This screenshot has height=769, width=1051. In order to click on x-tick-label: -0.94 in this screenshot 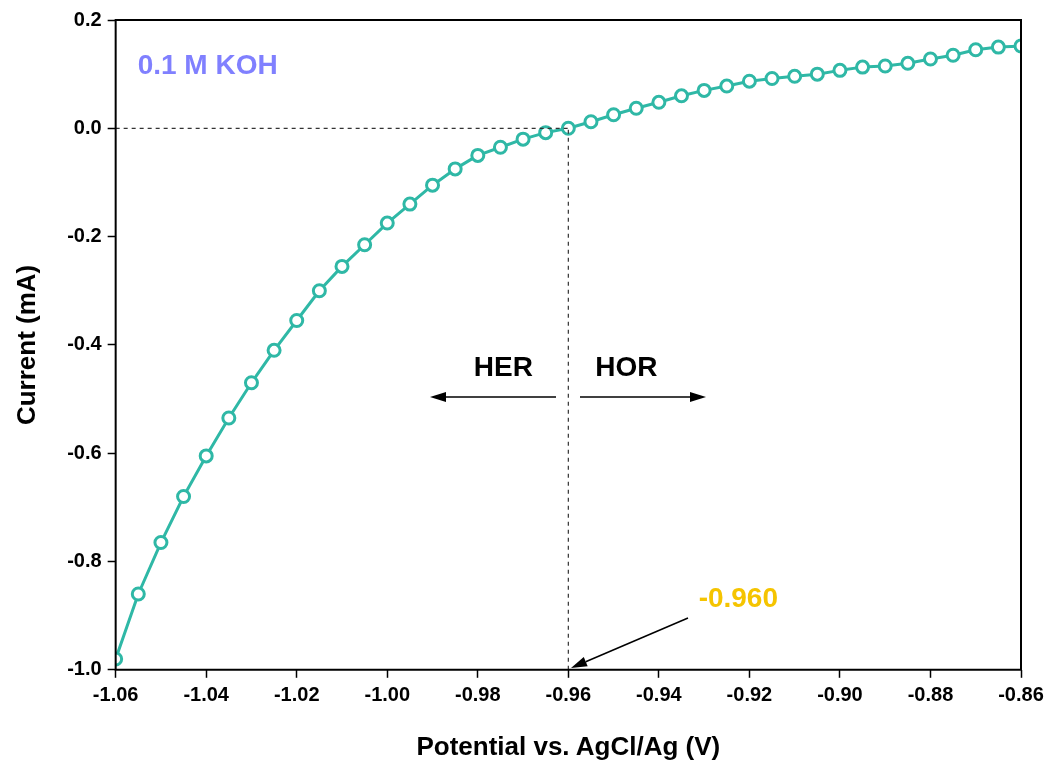, I will do `click(659, 694)`.